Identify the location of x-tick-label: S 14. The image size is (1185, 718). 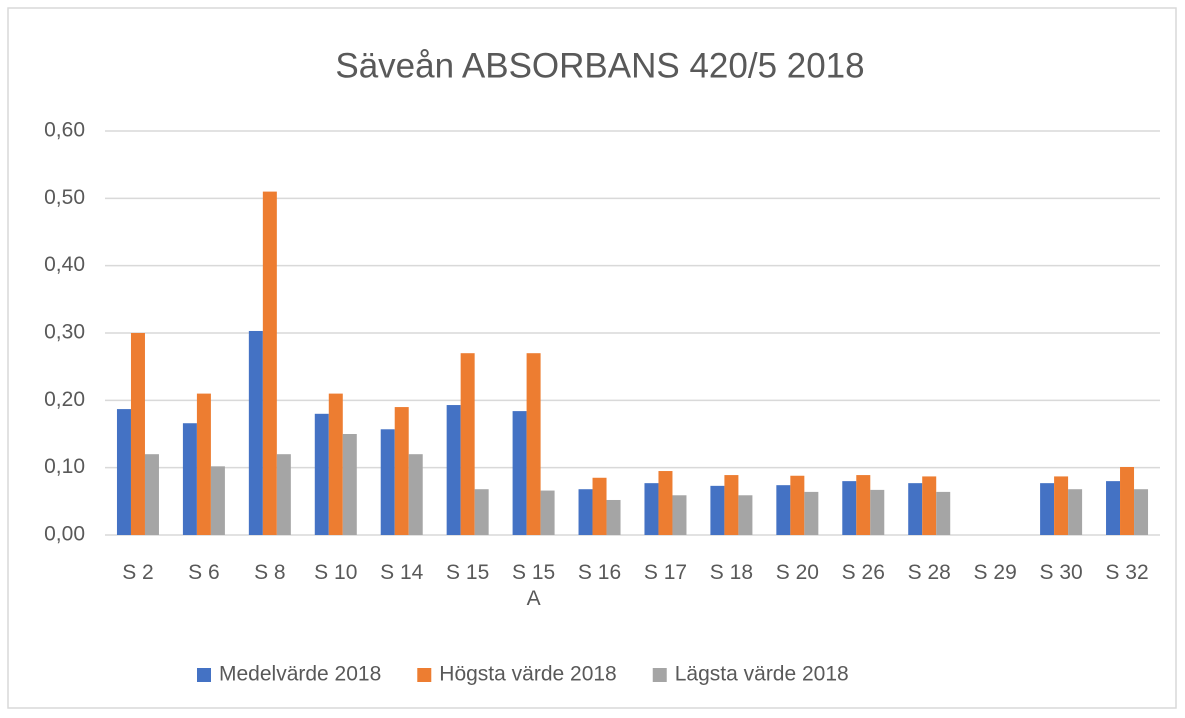
(402, 572).